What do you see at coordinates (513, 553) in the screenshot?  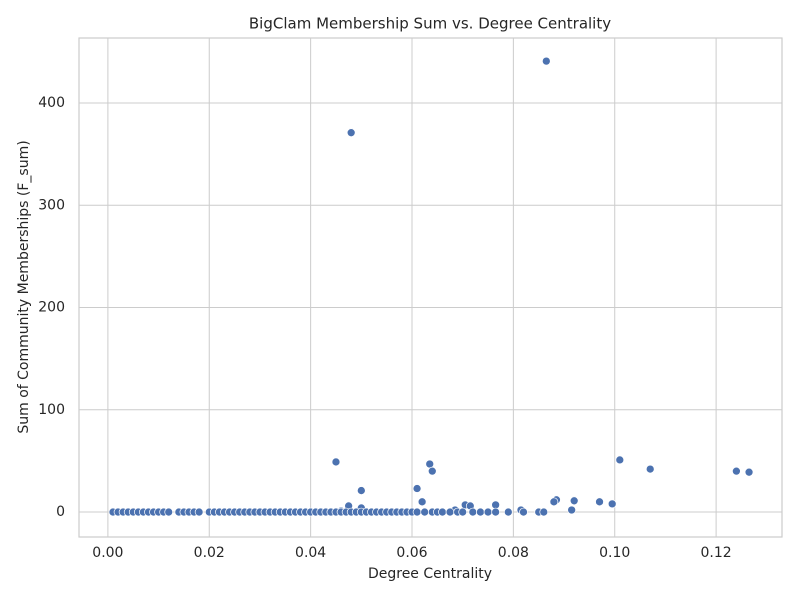 I see `x-tick-label: 0.08` at bounding box center [513, 553].